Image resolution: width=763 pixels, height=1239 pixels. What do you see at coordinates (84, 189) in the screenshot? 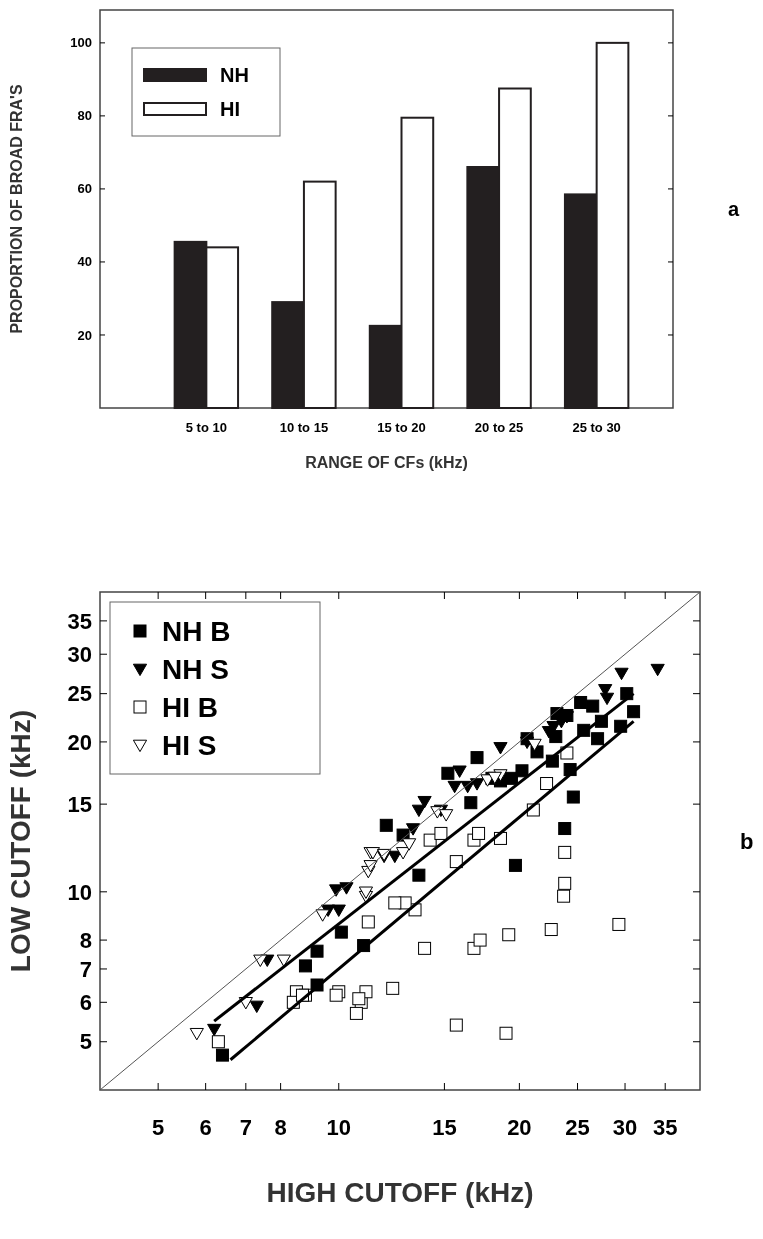
I see `y-tick-label: 60` at bounding box center [84, 189].